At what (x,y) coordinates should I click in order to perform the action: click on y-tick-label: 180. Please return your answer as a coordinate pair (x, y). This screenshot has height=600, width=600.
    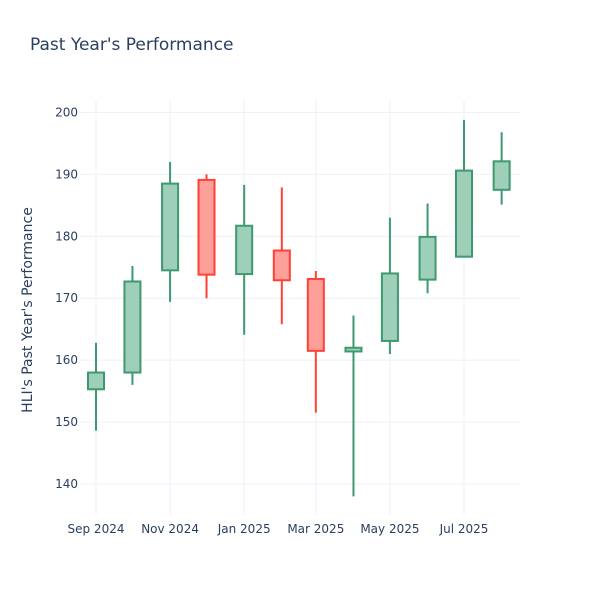
    Looking at the image, I should click on (66, 236).